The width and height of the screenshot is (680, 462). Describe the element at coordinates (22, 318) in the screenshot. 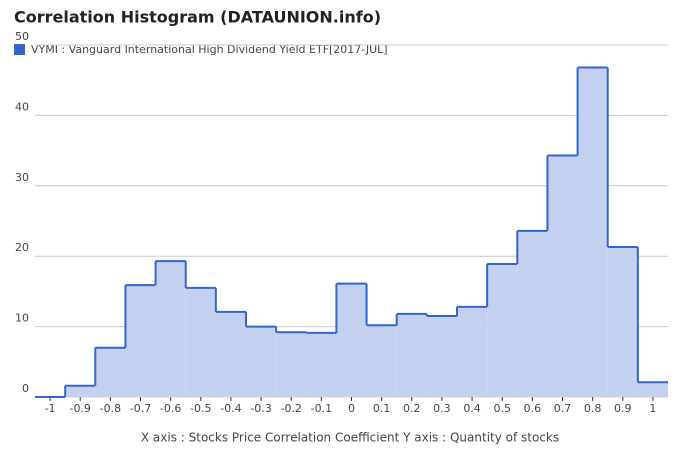

I see `y-tick-label: 10` at that location.